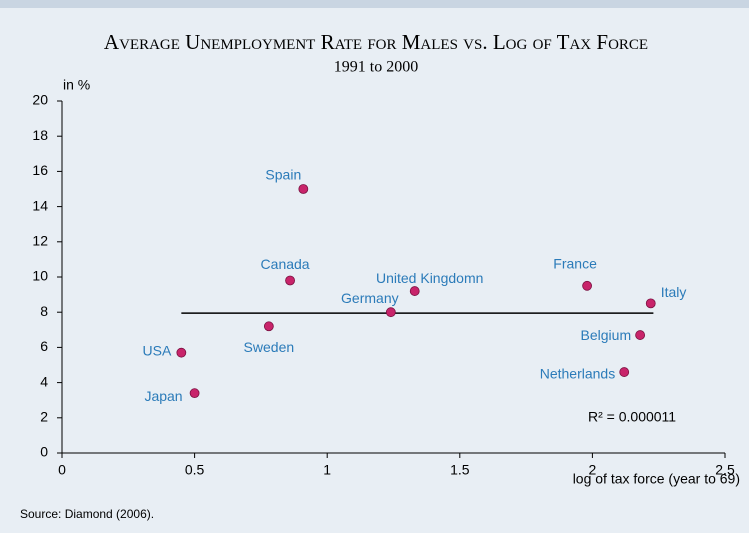 This screenshot has width=749, height=533. I want to click on y-tick-label: 12, so click(40, 241).